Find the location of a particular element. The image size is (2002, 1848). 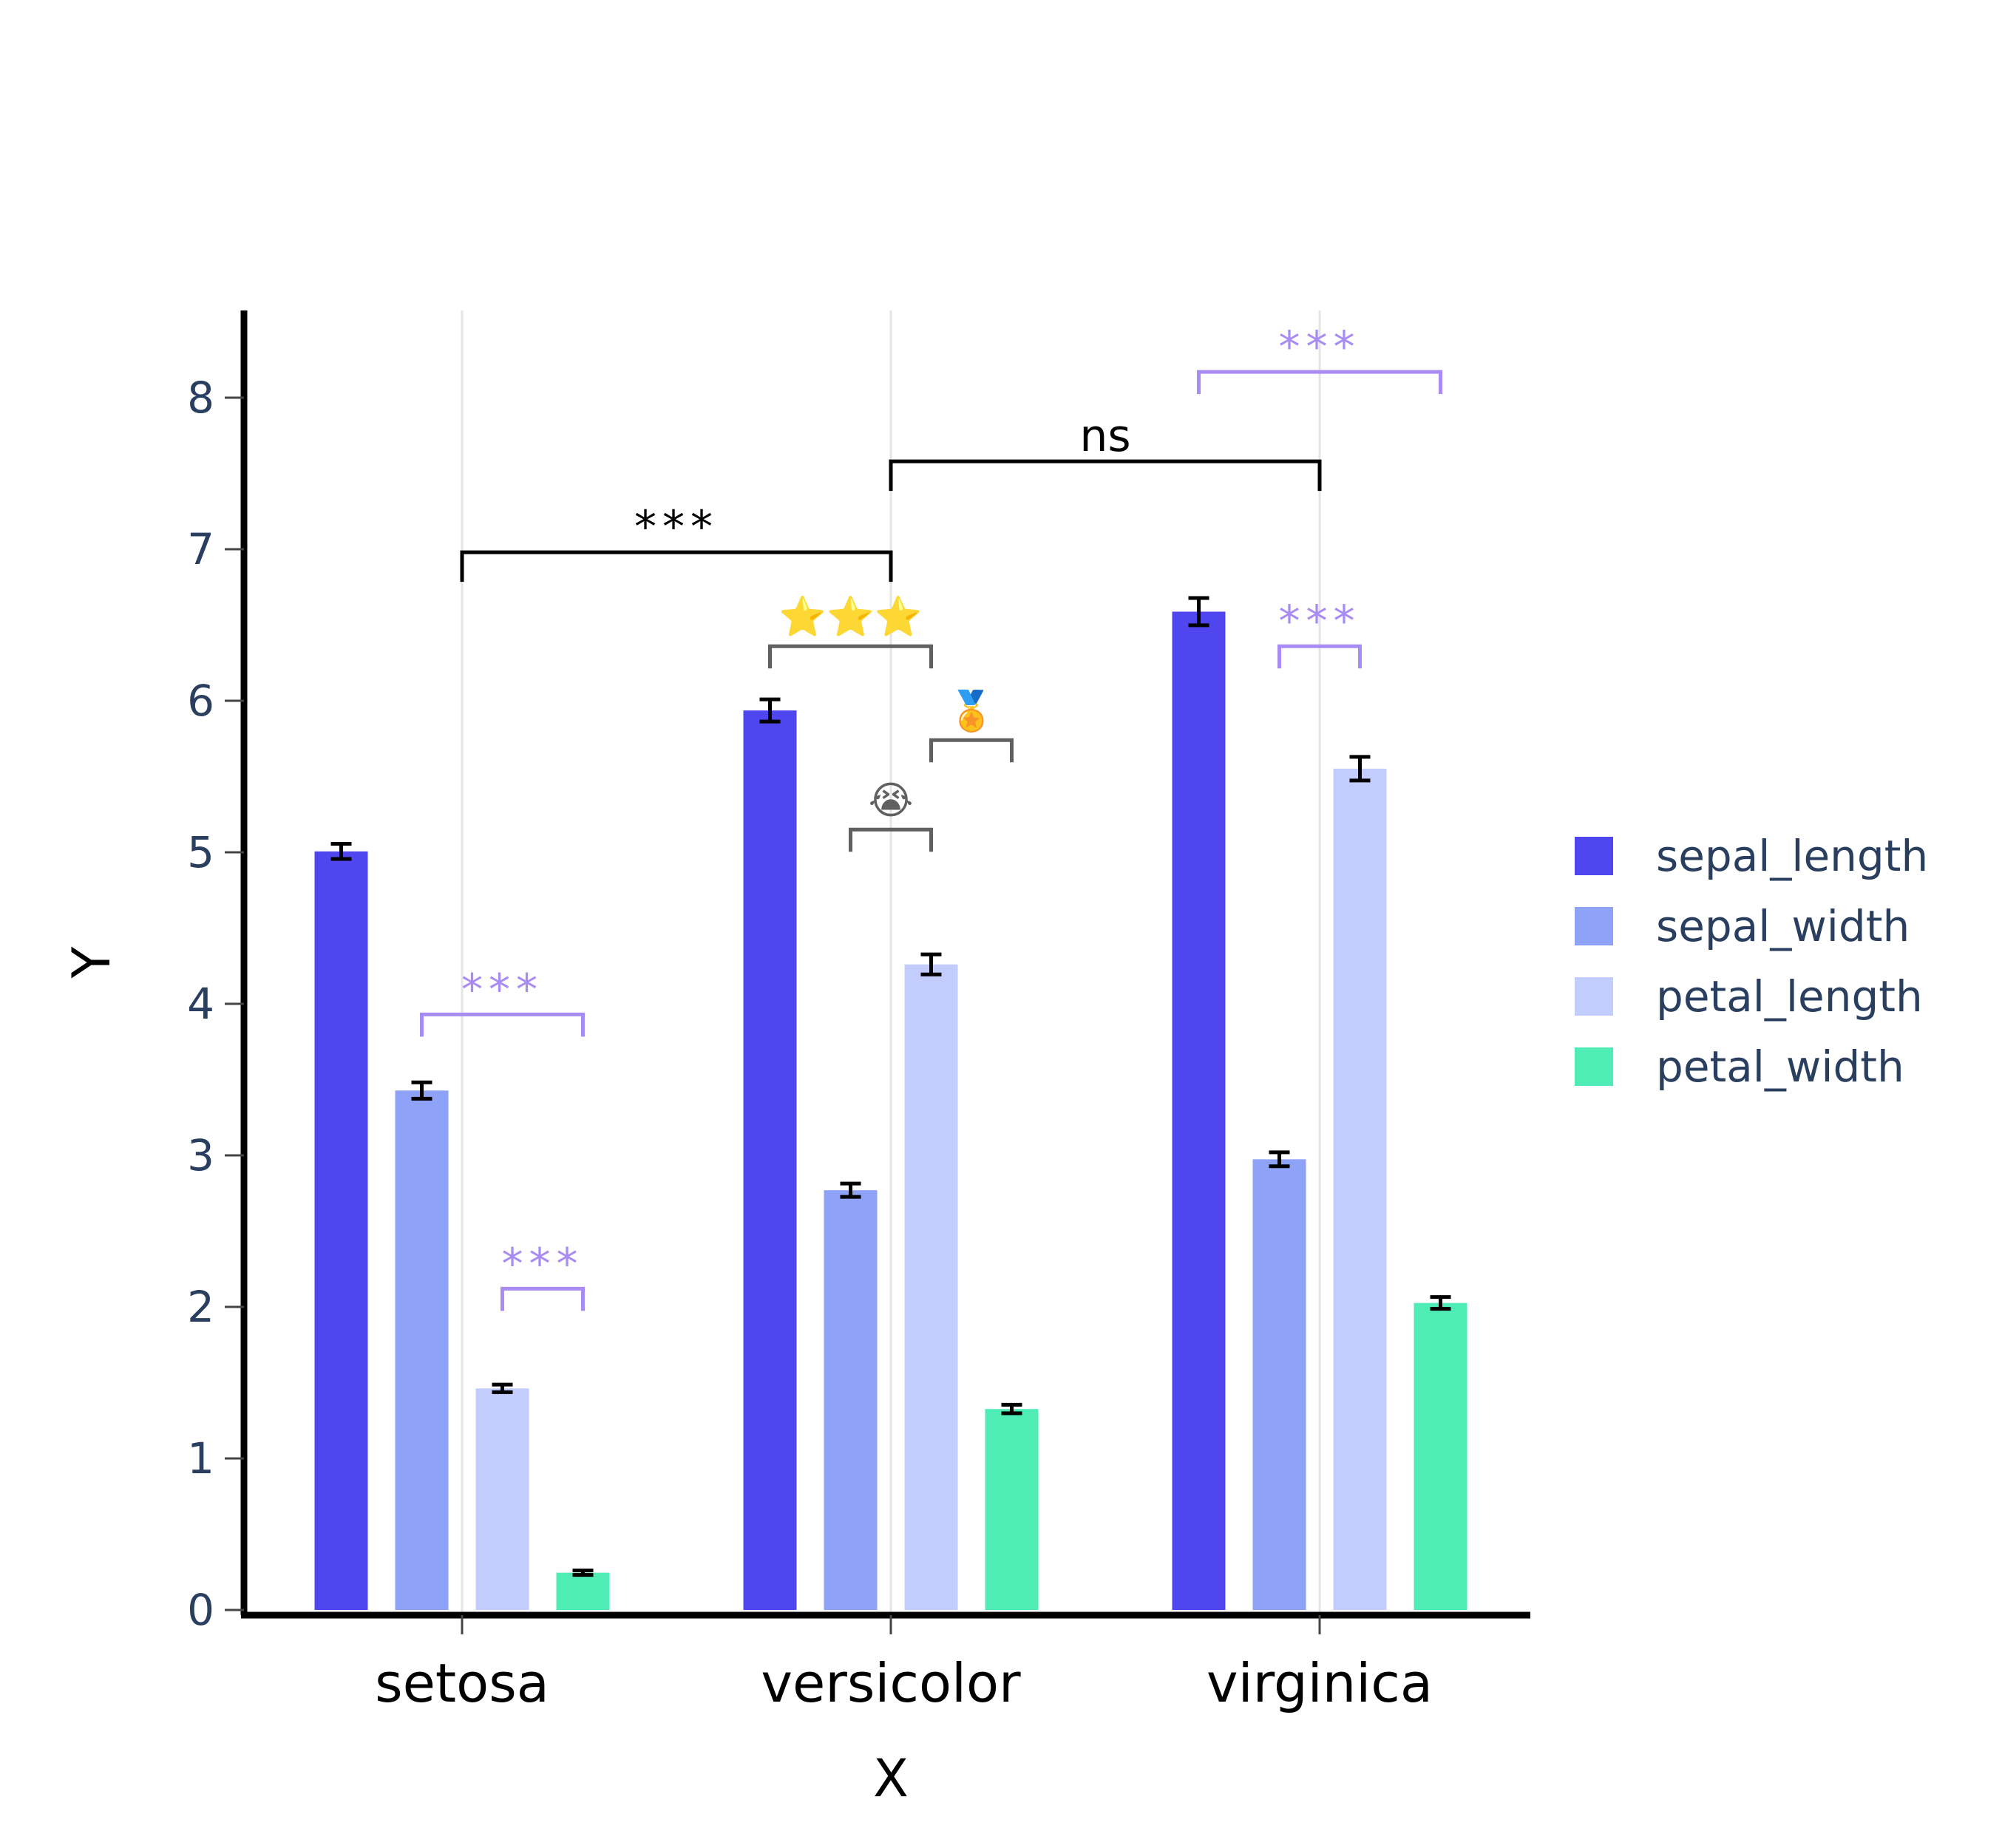

x-tick-label-setosa: setosa is located at coordinates (462, 1683).